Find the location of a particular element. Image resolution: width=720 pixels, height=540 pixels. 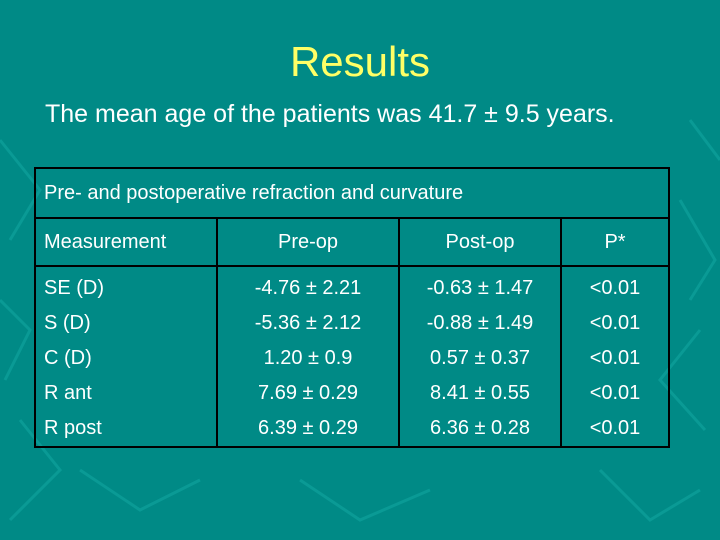

table-header-row: Measurement Pre-op Post-op P* is located at coordinates (352, 242).